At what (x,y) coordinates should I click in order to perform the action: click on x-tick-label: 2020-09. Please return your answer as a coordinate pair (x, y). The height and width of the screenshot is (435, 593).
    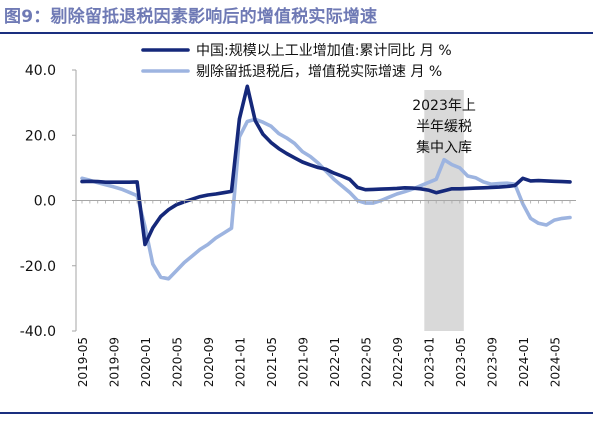
    Looking at the image, I should click on (209, 362).